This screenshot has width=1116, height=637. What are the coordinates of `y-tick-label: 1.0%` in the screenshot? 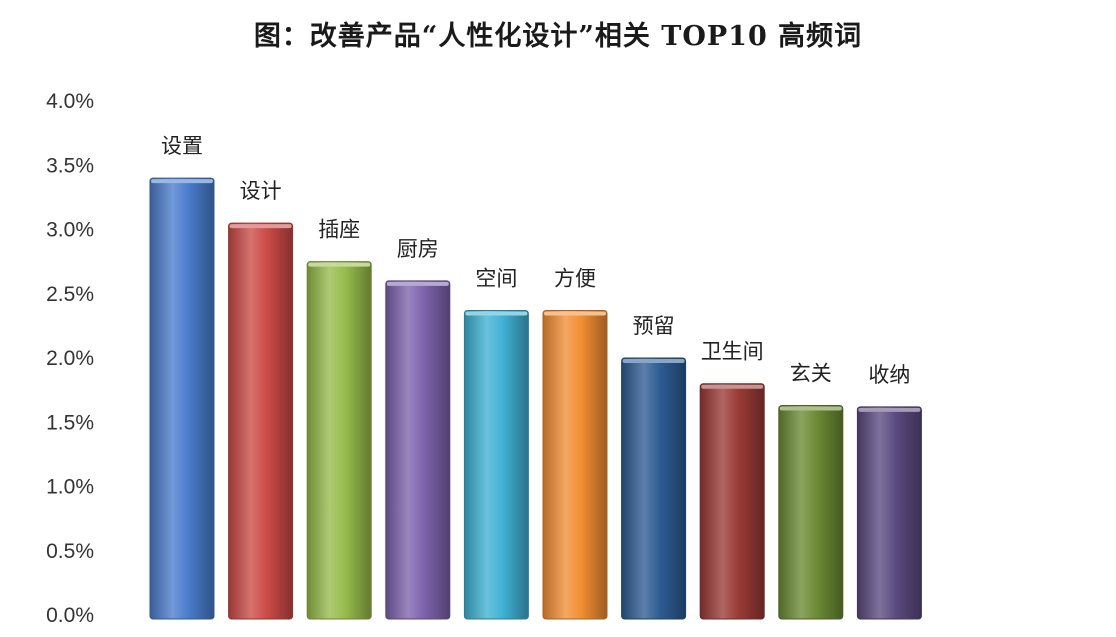 It's located at (70, 487).